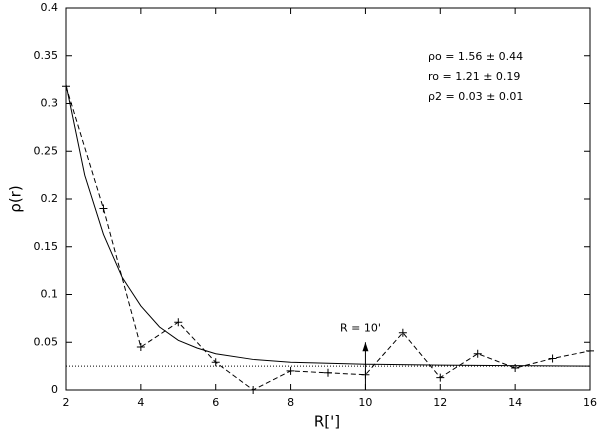 The height and width of the screenshot is (432, 600). Describe the element at coordinates (590, 402) in the screenshot. I see `x-tick-label: 16` at that location.